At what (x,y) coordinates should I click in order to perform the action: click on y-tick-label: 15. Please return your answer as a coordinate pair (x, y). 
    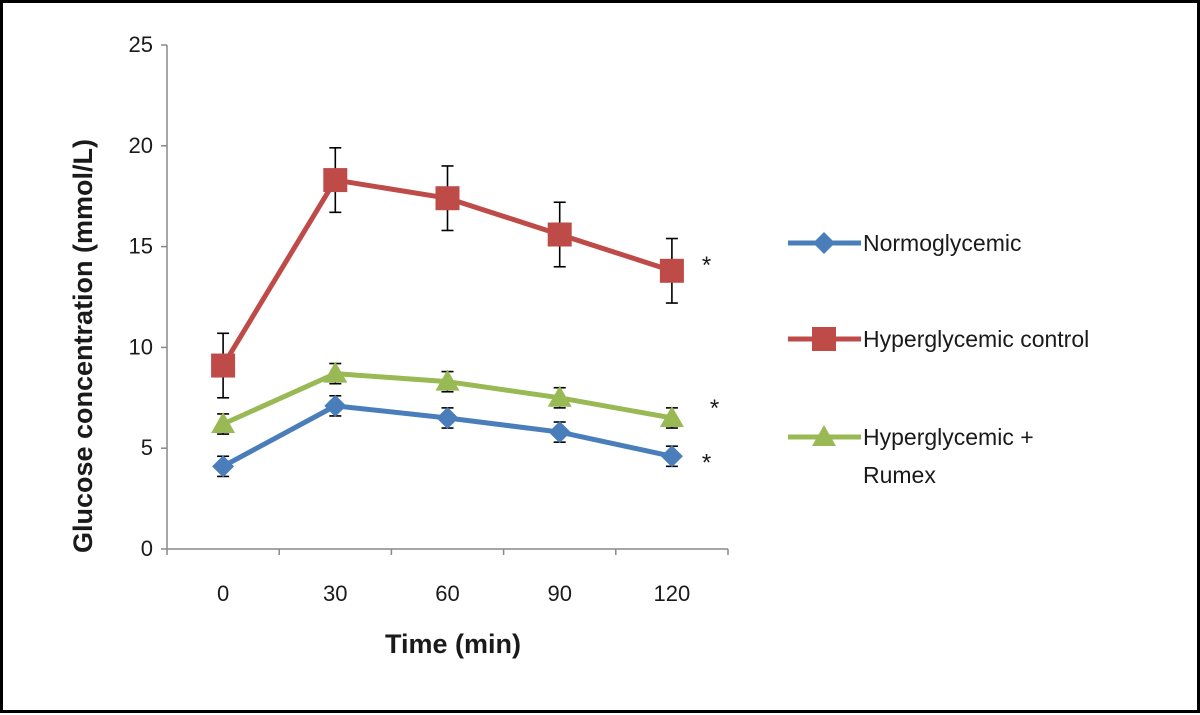
    Looking at the image, I should click on (141, 246).